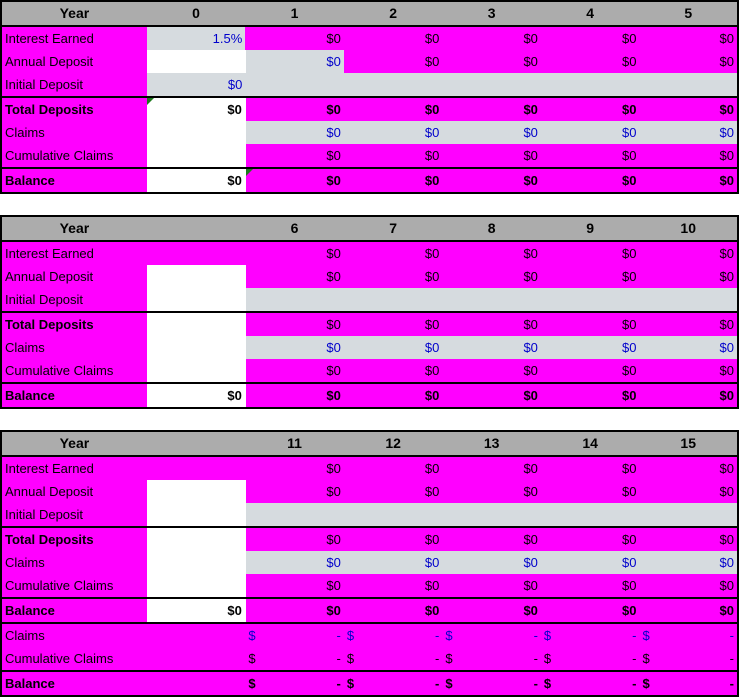 The height and width of the screenshot is (697, 739). I want to click on cell-total-deposits-y10: $0, so click(688, 323).